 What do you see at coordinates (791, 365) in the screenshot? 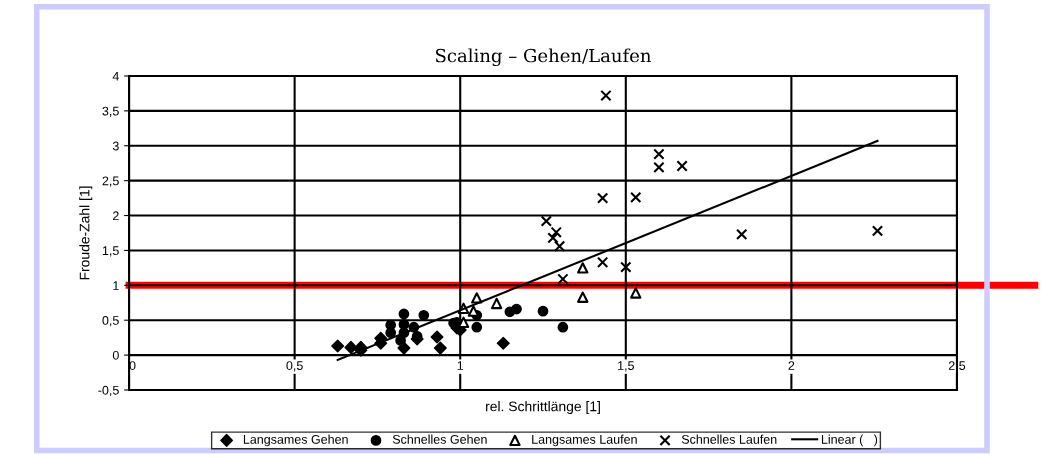
I see `x-tick-label: 2` at bounding box center [791, 365].